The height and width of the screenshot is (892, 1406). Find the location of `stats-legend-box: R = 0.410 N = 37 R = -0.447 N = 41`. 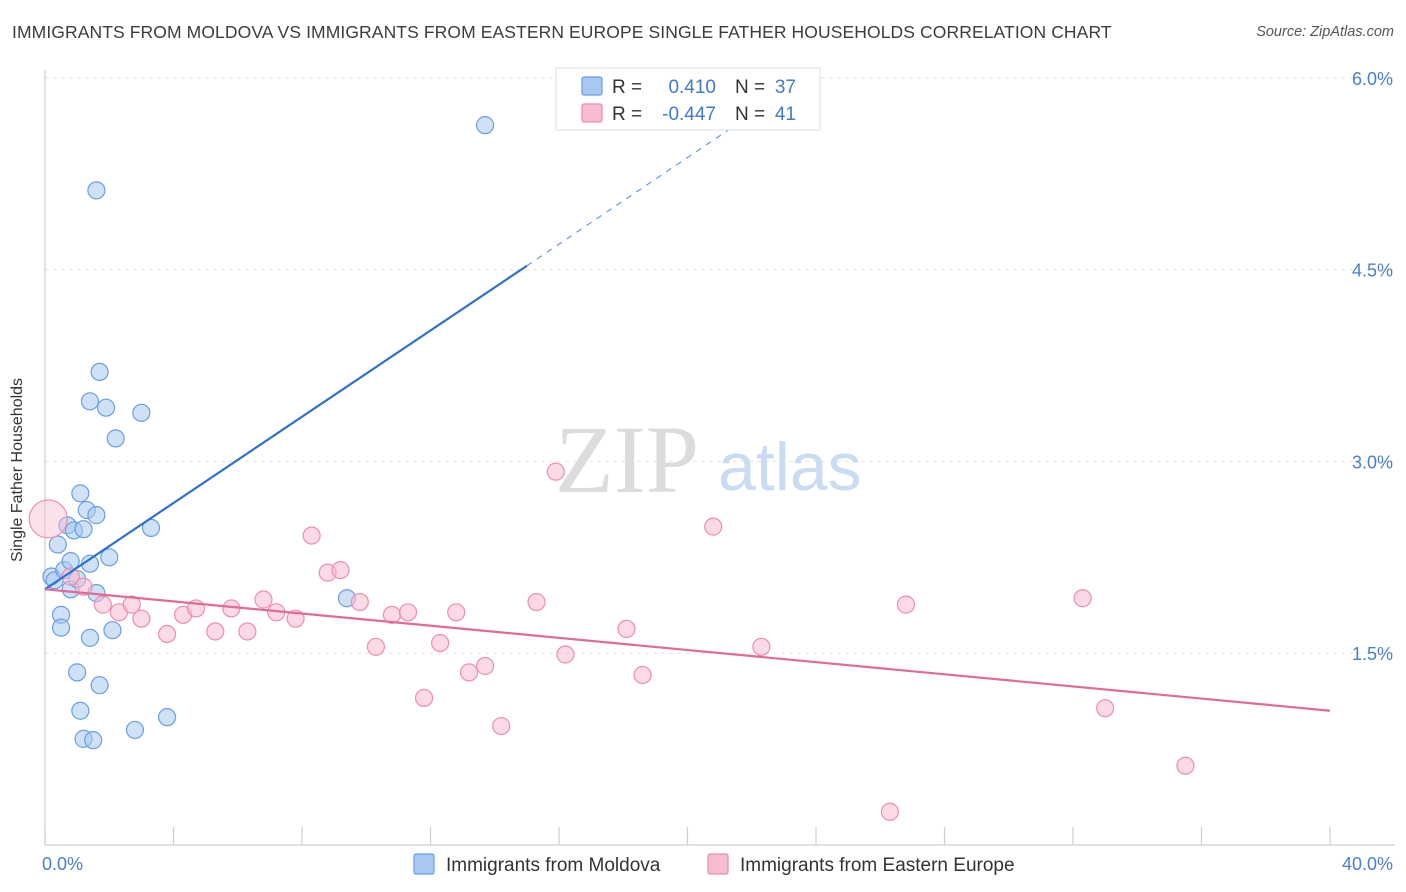

stats-legend-box: R = 0.410 N = 37 R = -0.447 N = 41 is located at coordinates (688, 99).